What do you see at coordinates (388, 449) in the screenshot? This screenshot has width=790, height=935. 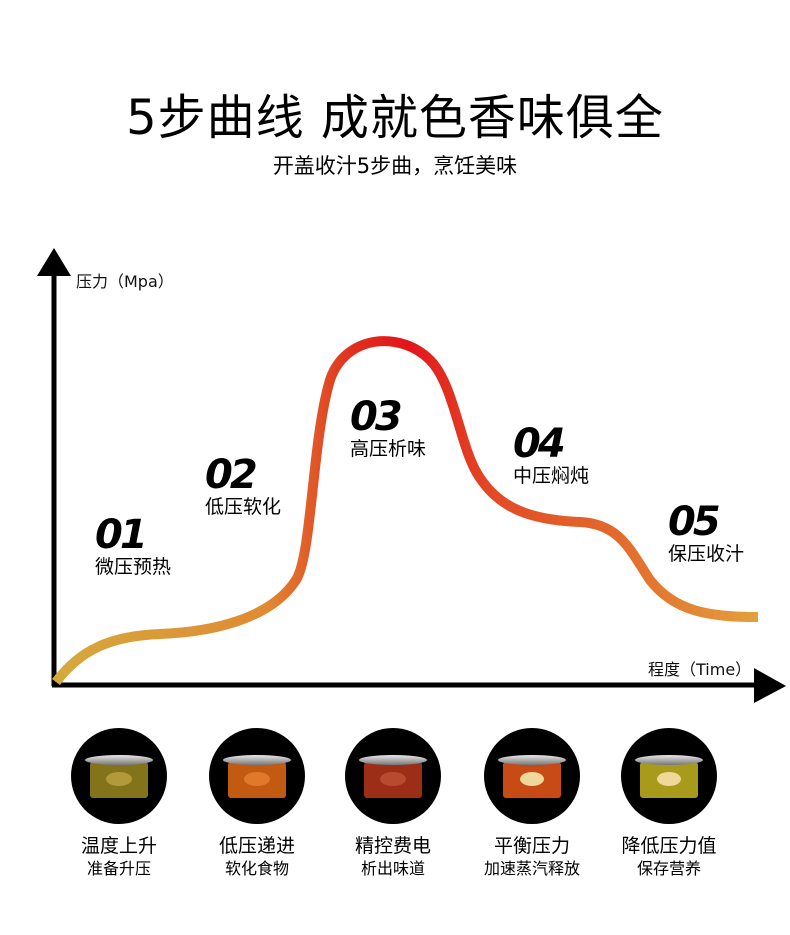 I see `step-label: 高压析味` at bounding box center [388, 449].